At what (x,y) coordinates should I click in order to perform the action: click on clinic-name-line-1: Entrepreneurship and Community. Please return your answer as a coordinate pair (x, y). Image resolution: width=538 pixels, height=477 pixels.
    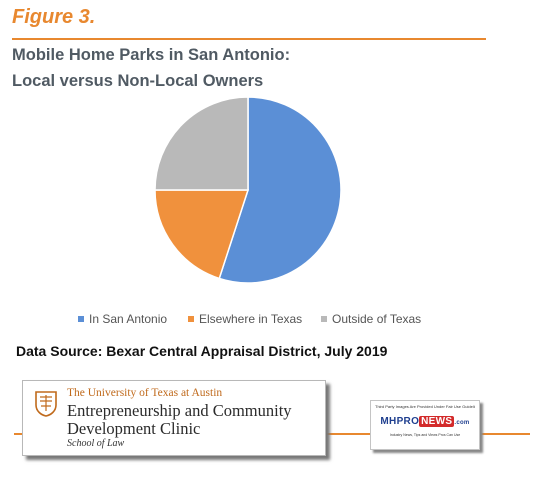
    Looking at the image, I should click on (179, 410).